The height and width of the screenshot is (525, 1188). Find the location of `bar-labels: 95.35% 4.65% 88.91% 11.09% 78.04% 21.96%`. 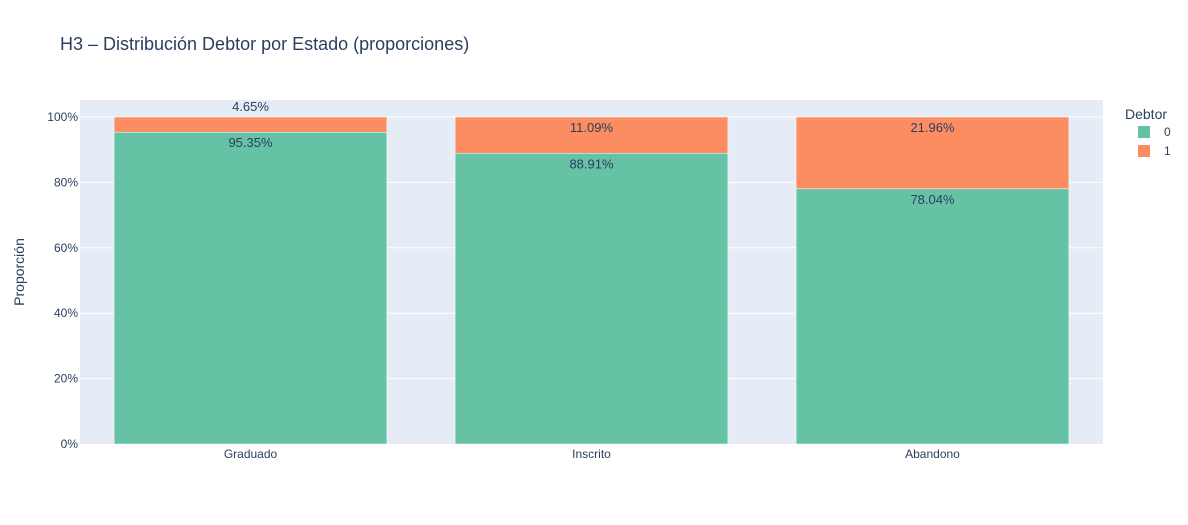

bar-labels: 95.35% 4.65% 88.91% 11.09% 78.04% 21.96% is located at coordinates (591, 153).